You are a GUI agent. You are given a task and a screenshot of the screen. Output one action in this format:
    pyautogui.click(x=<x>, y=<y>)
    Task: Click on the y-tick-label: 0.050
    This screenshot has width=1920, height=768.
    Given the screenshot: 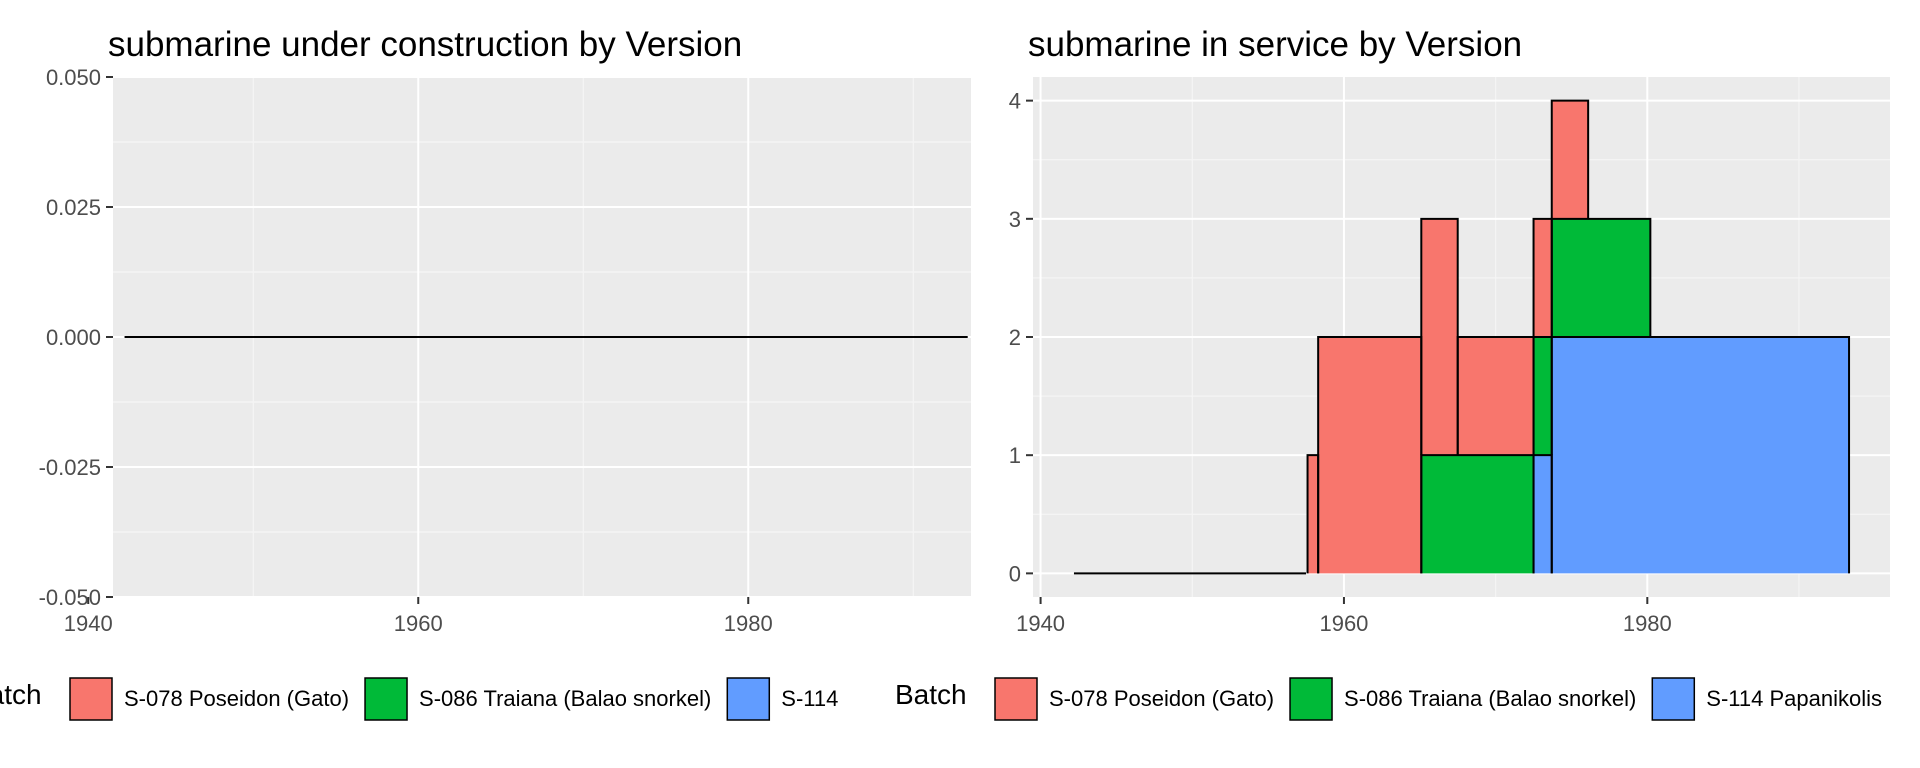 What is the action you would take?
    pyautogui.click(x=73, y=77)
    